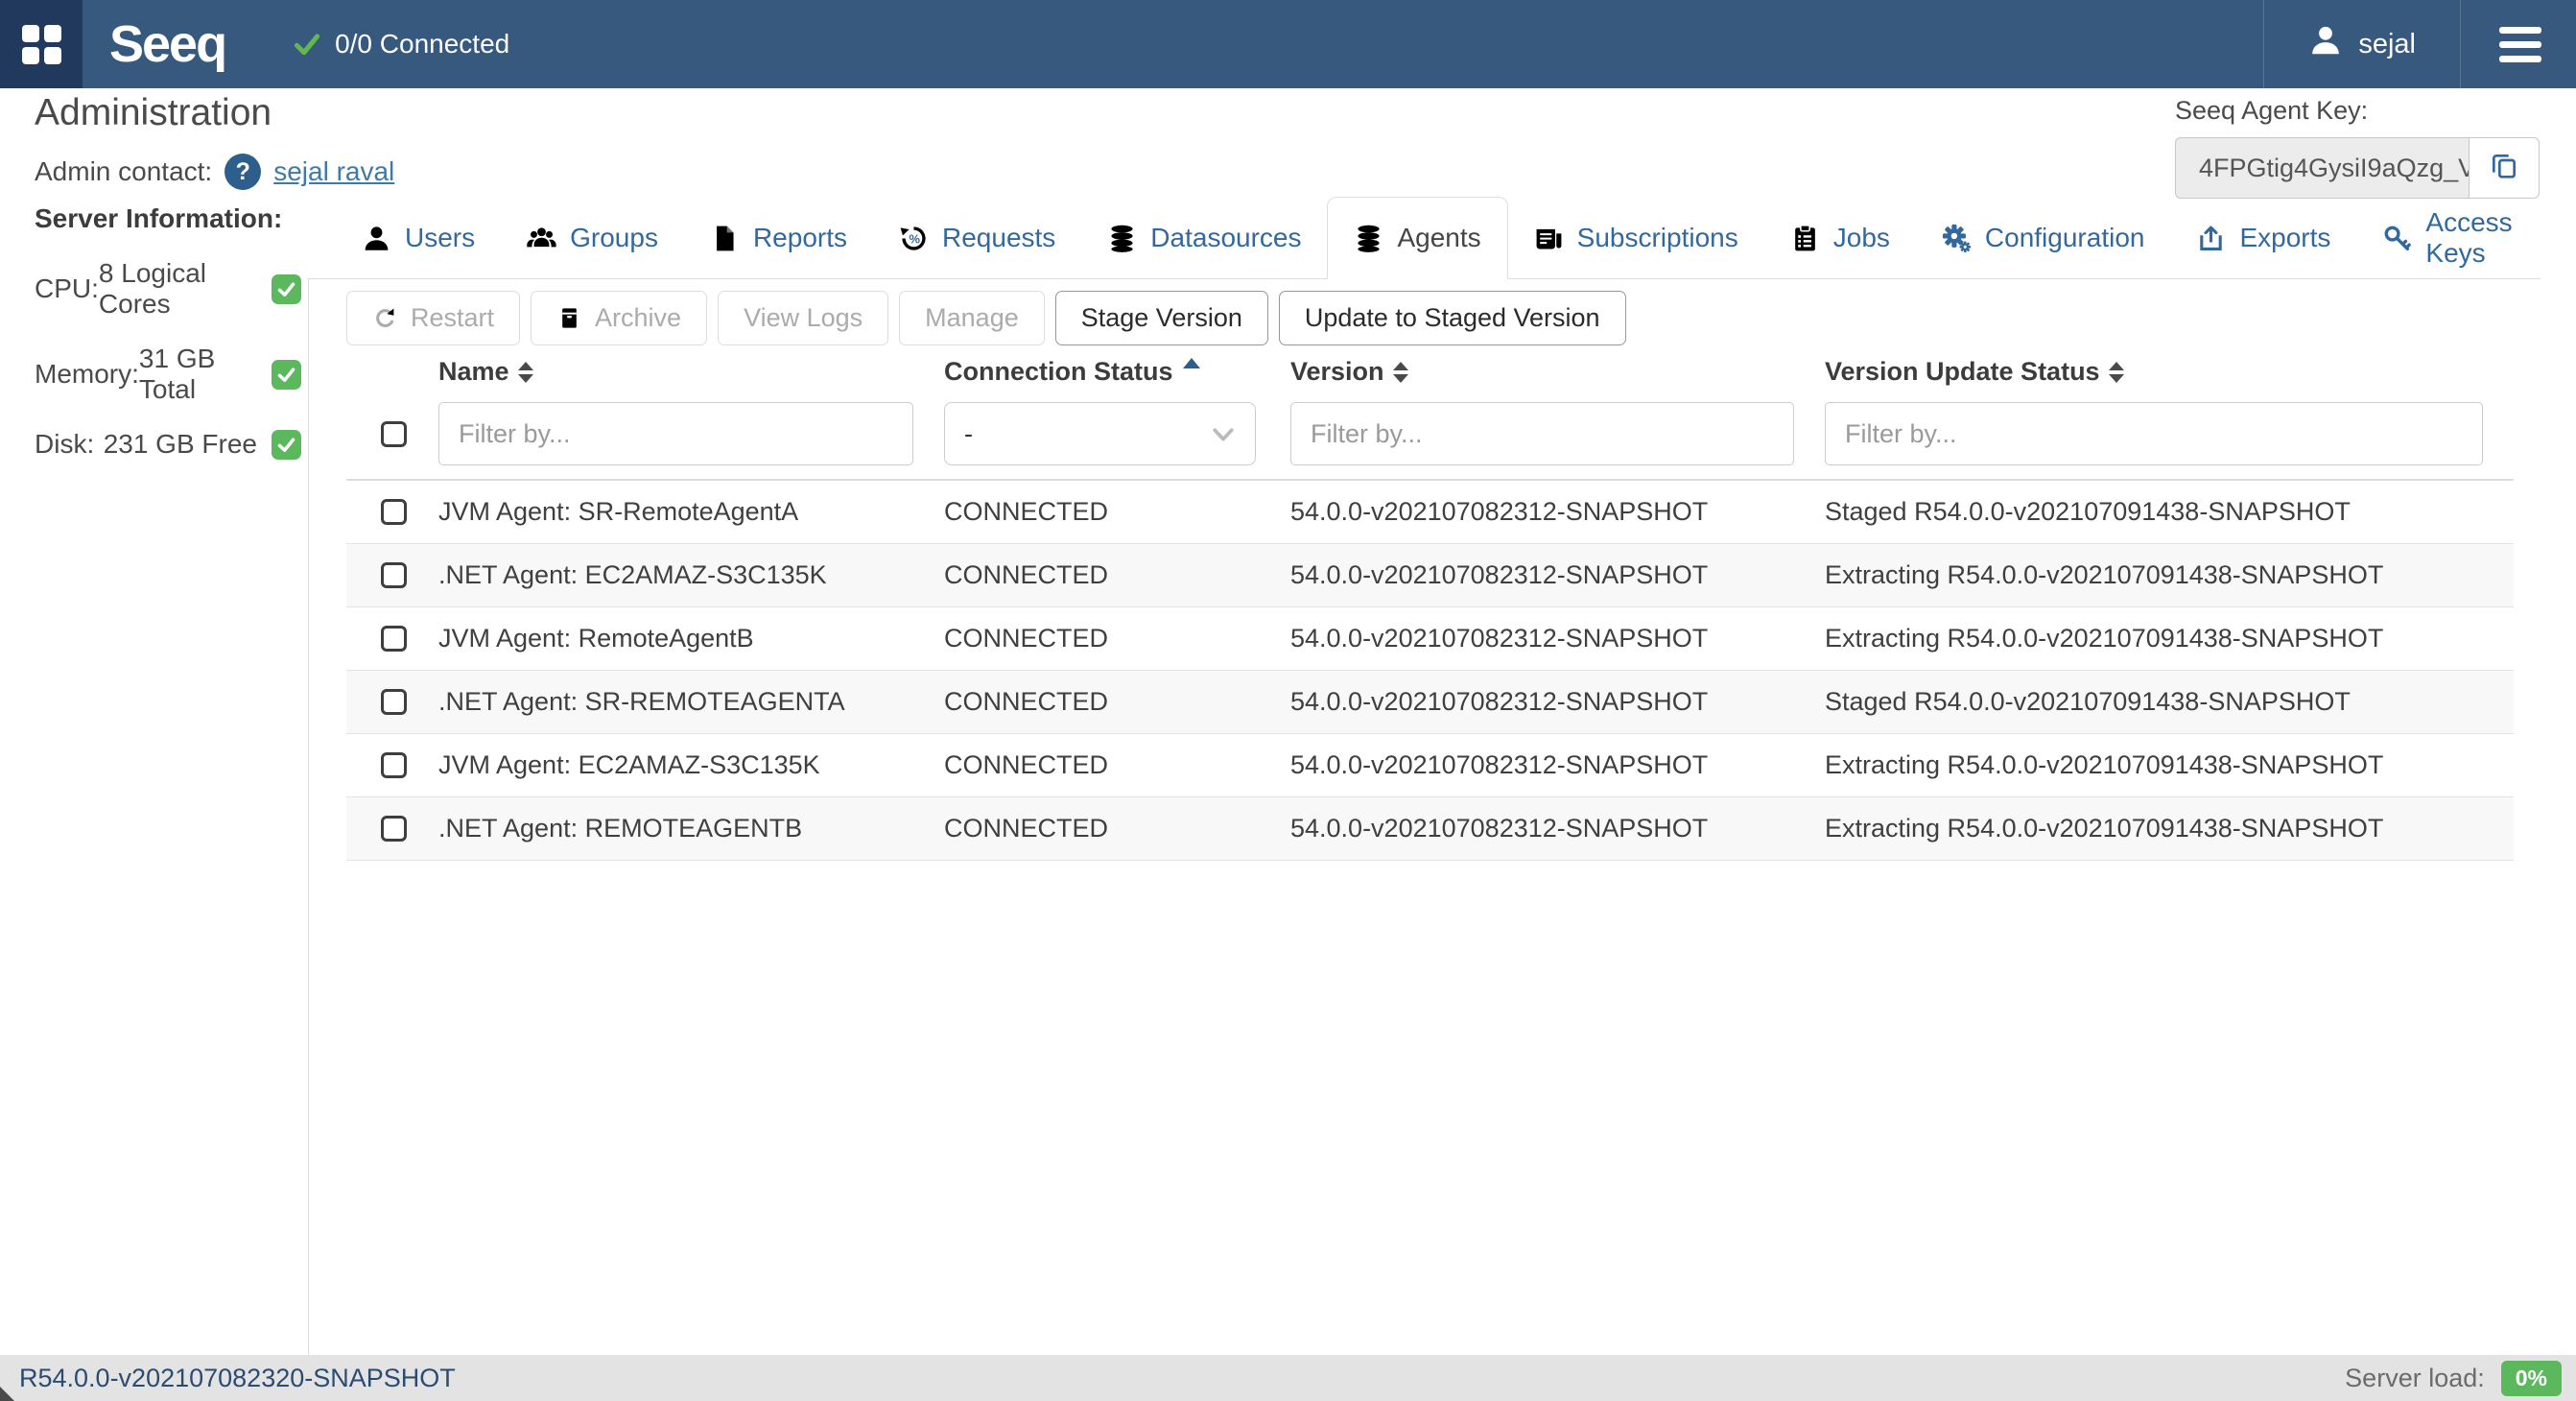  I want to click on server-info-row: Memory: 31 GB Total, so click(168, 374).